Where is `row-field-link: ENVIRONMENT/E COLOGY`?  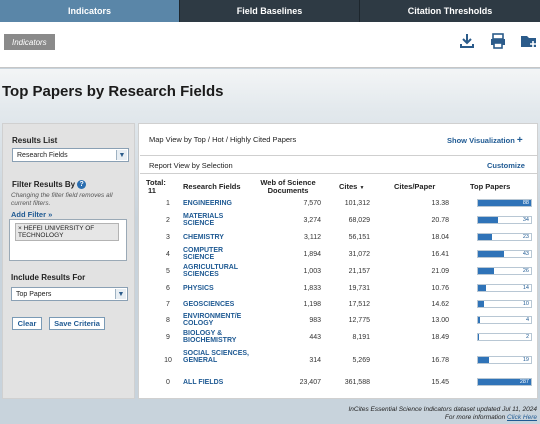
row-field-link: ENVIRONMENT/E COLOGY is located at coordinates (212, 320).